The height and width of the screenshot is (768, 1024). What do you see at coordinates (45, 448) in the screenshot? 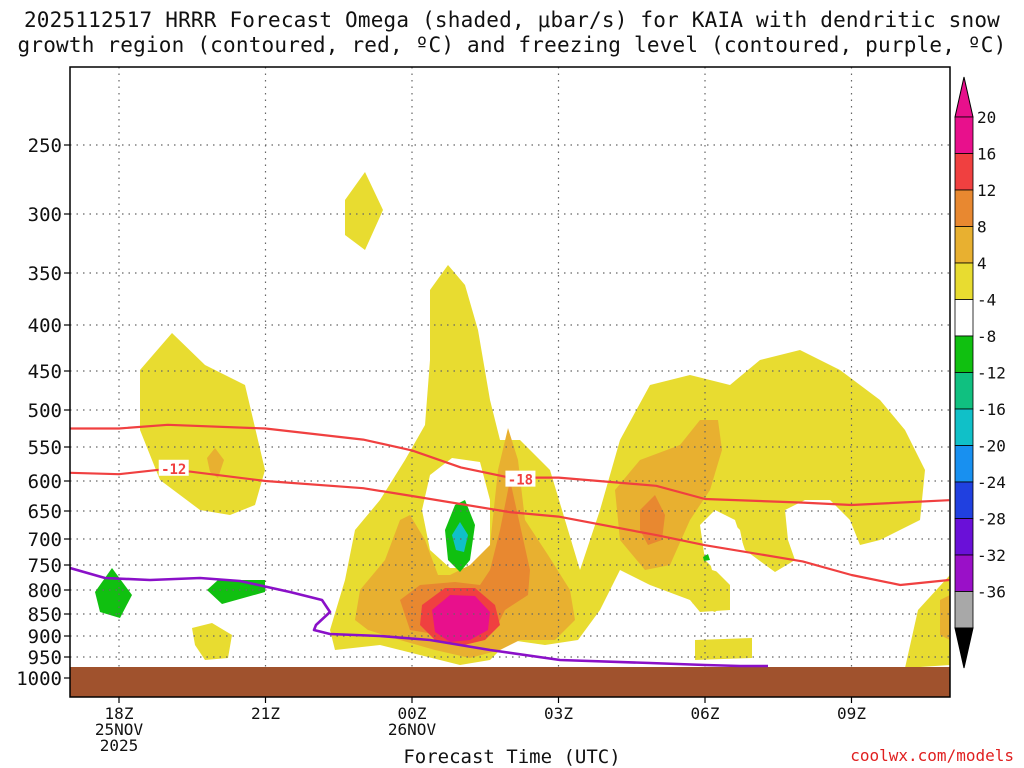
I see `y-tick-label: 550` at bounding box center [45, 448].